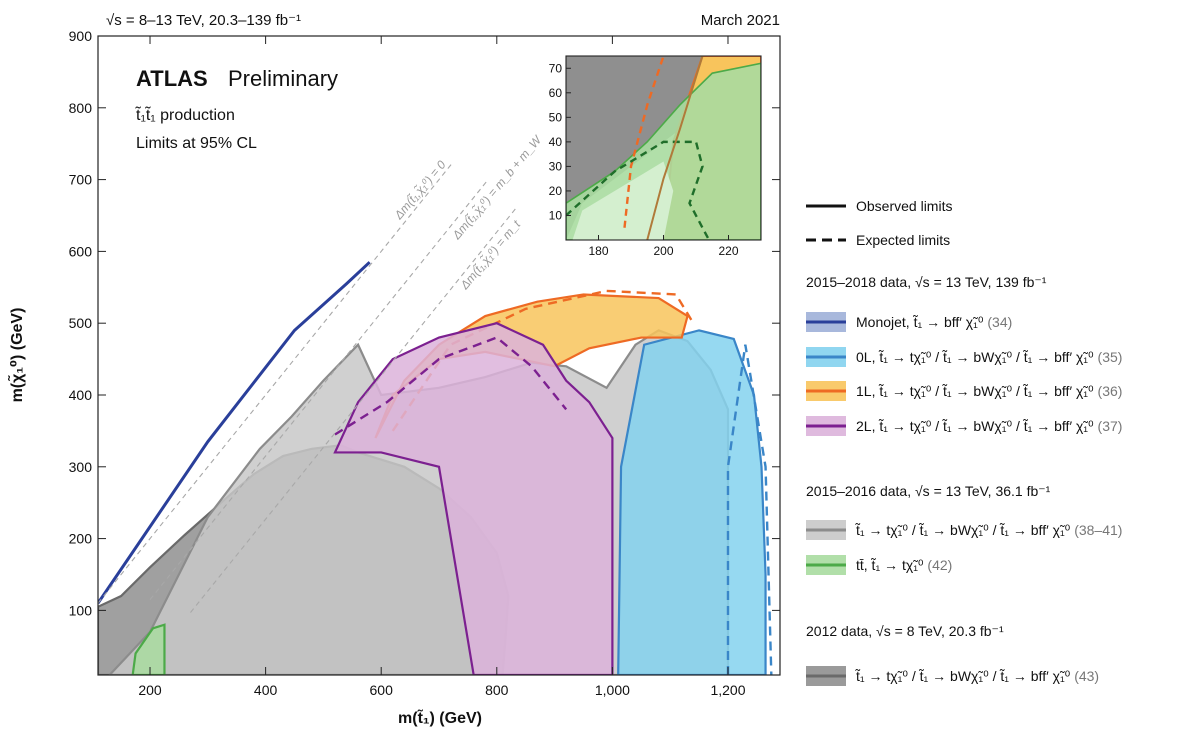 The height and width of the screenshot is (735, 1189). Describe the element at coordinates (184, 114) in the screenshot. I see `process-label: t̃₁t̃₁ production` at that location.